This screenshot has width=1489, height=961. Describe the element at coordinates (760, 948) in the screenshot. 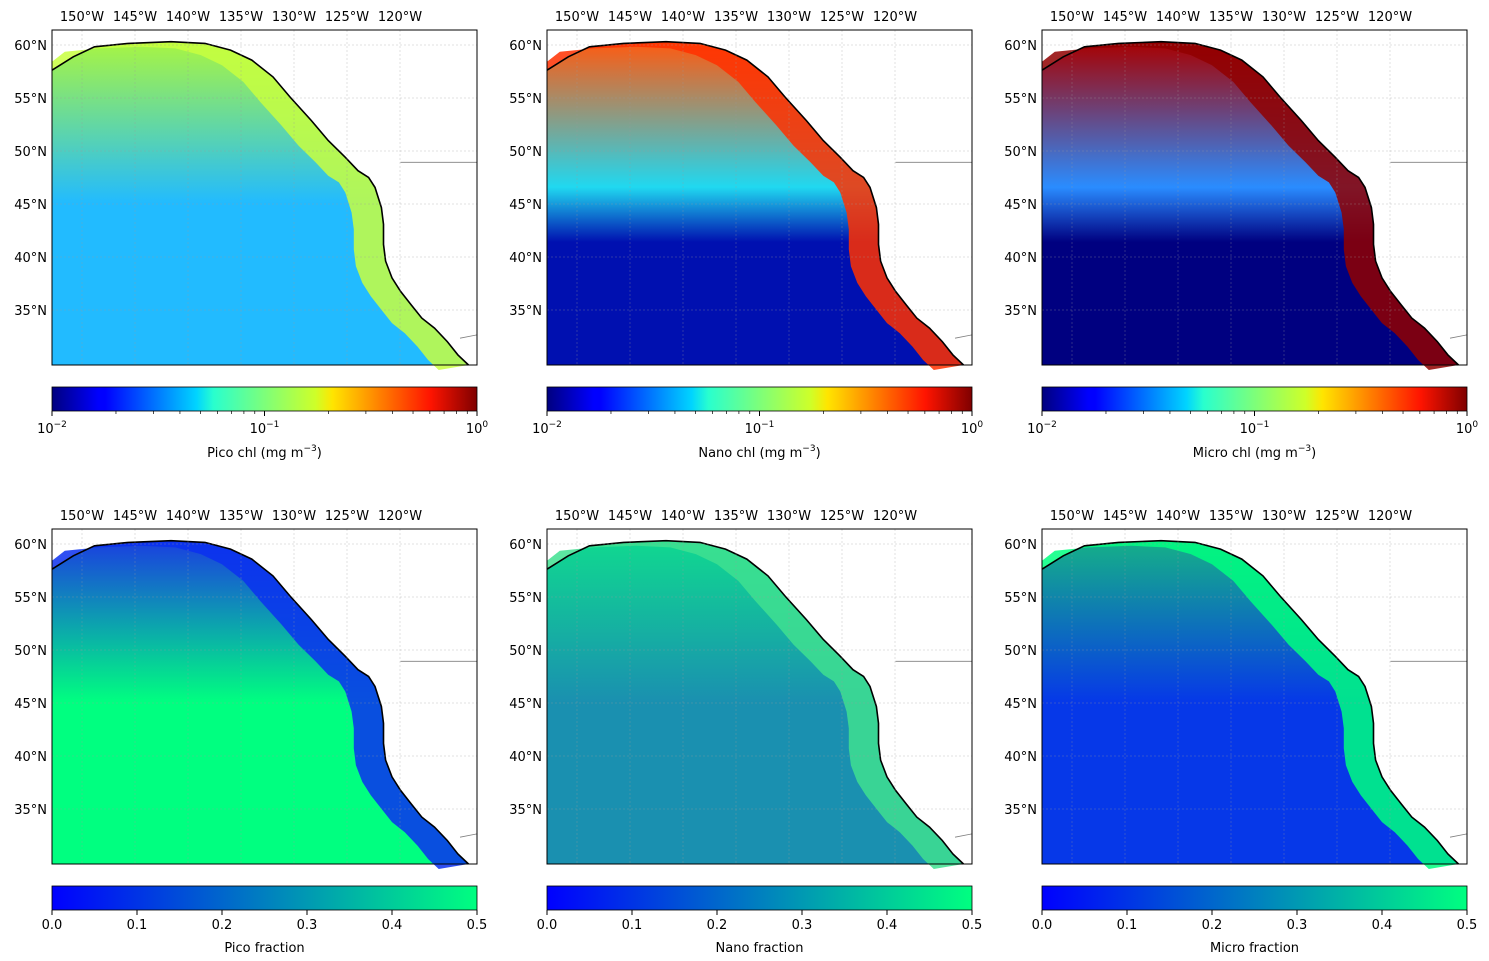

I see `colorbar-label: Nano fraction` at that location.